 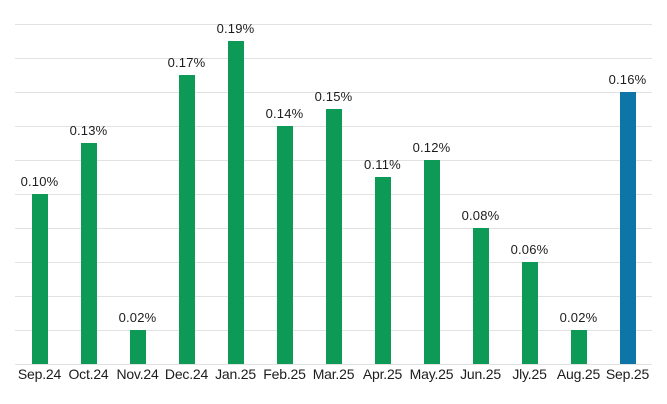 I want to click on x-axis-label: Nov.24, so click(x=137, y=374).